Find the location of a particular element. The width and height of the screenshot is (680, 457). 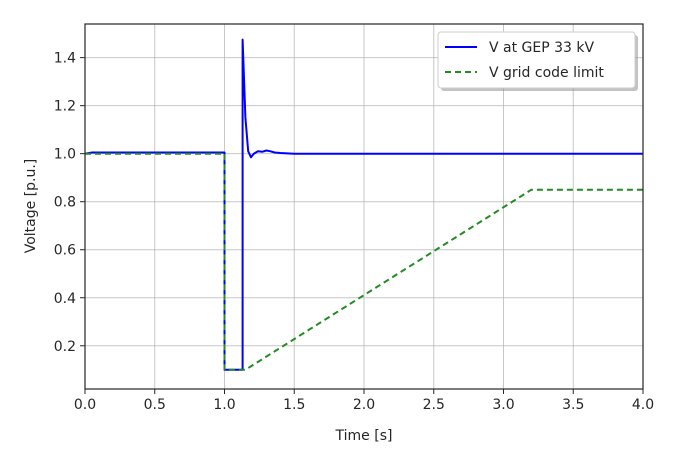

x-axis-label: Time [s] is located at coordinates (364, 436).